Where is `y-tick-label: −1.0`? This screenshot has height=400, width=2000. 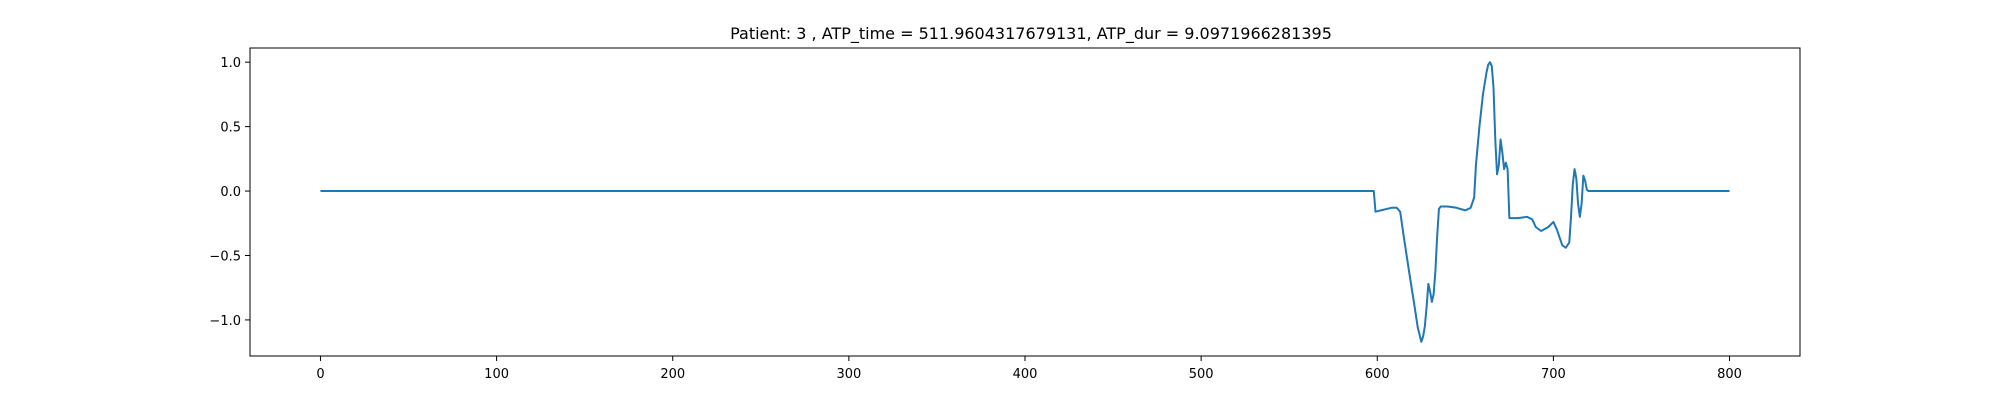 y-tick-label: −1.0 is located at coordinates (225, 321).